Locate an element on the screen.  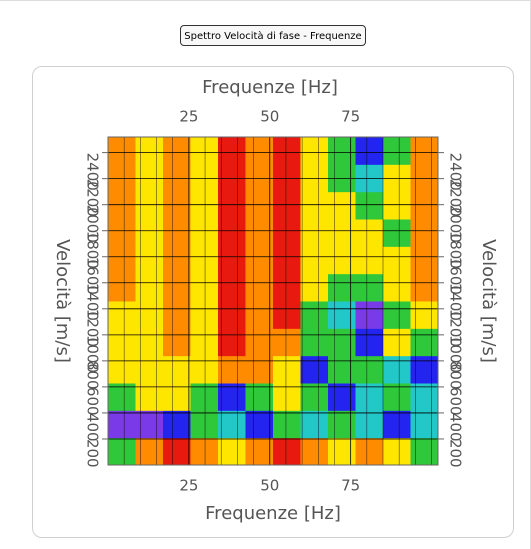
y-tick-label: 2200 is located at coordinates (456, 198).